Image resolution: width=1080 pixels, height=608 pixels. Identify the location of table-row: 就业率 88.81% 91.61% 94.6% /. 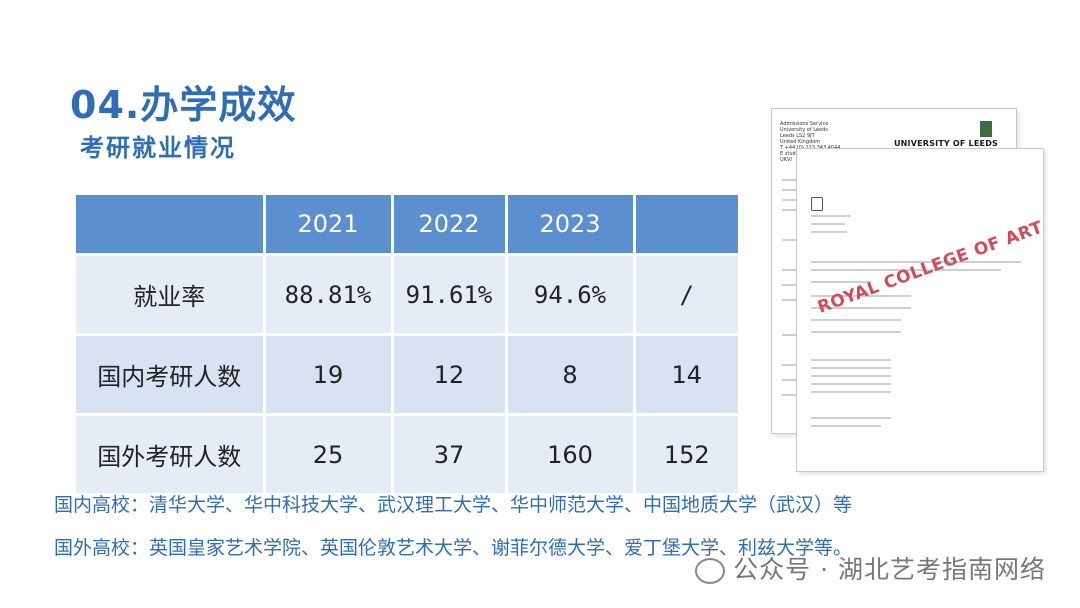
(407, 294).